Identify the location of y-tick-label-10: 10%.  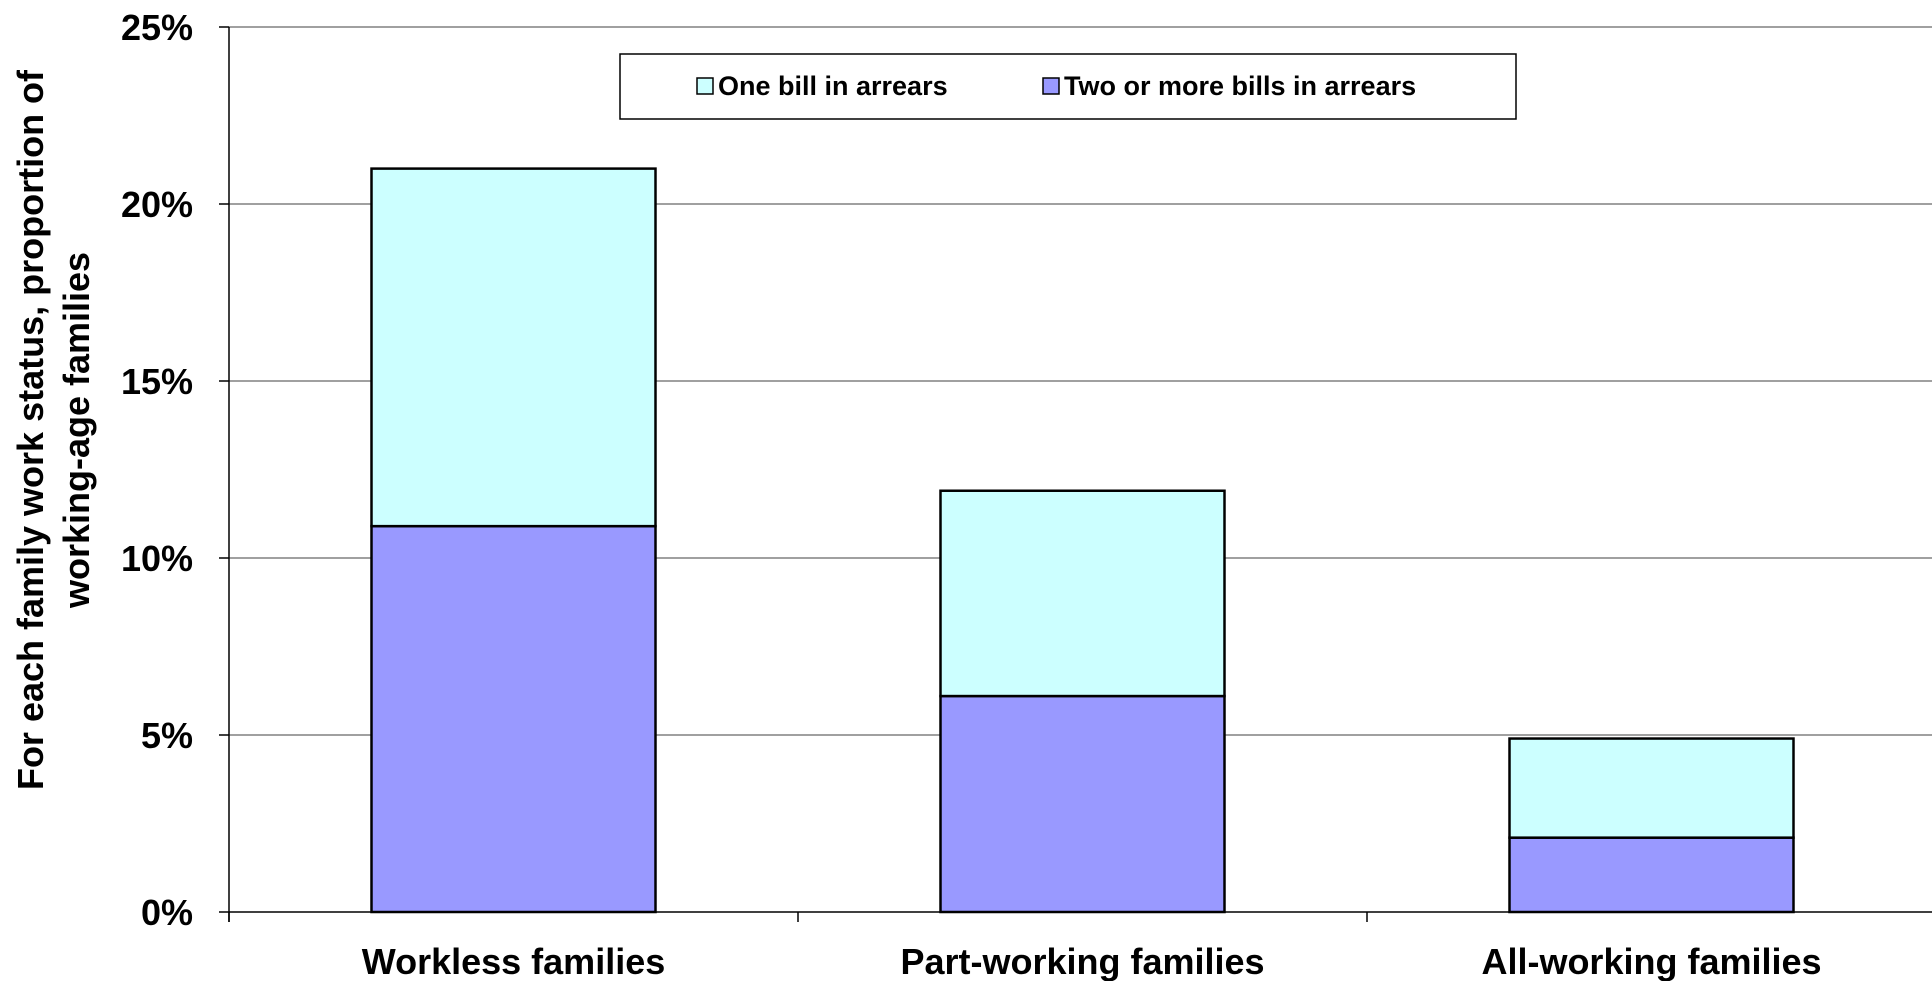
(157, 558).